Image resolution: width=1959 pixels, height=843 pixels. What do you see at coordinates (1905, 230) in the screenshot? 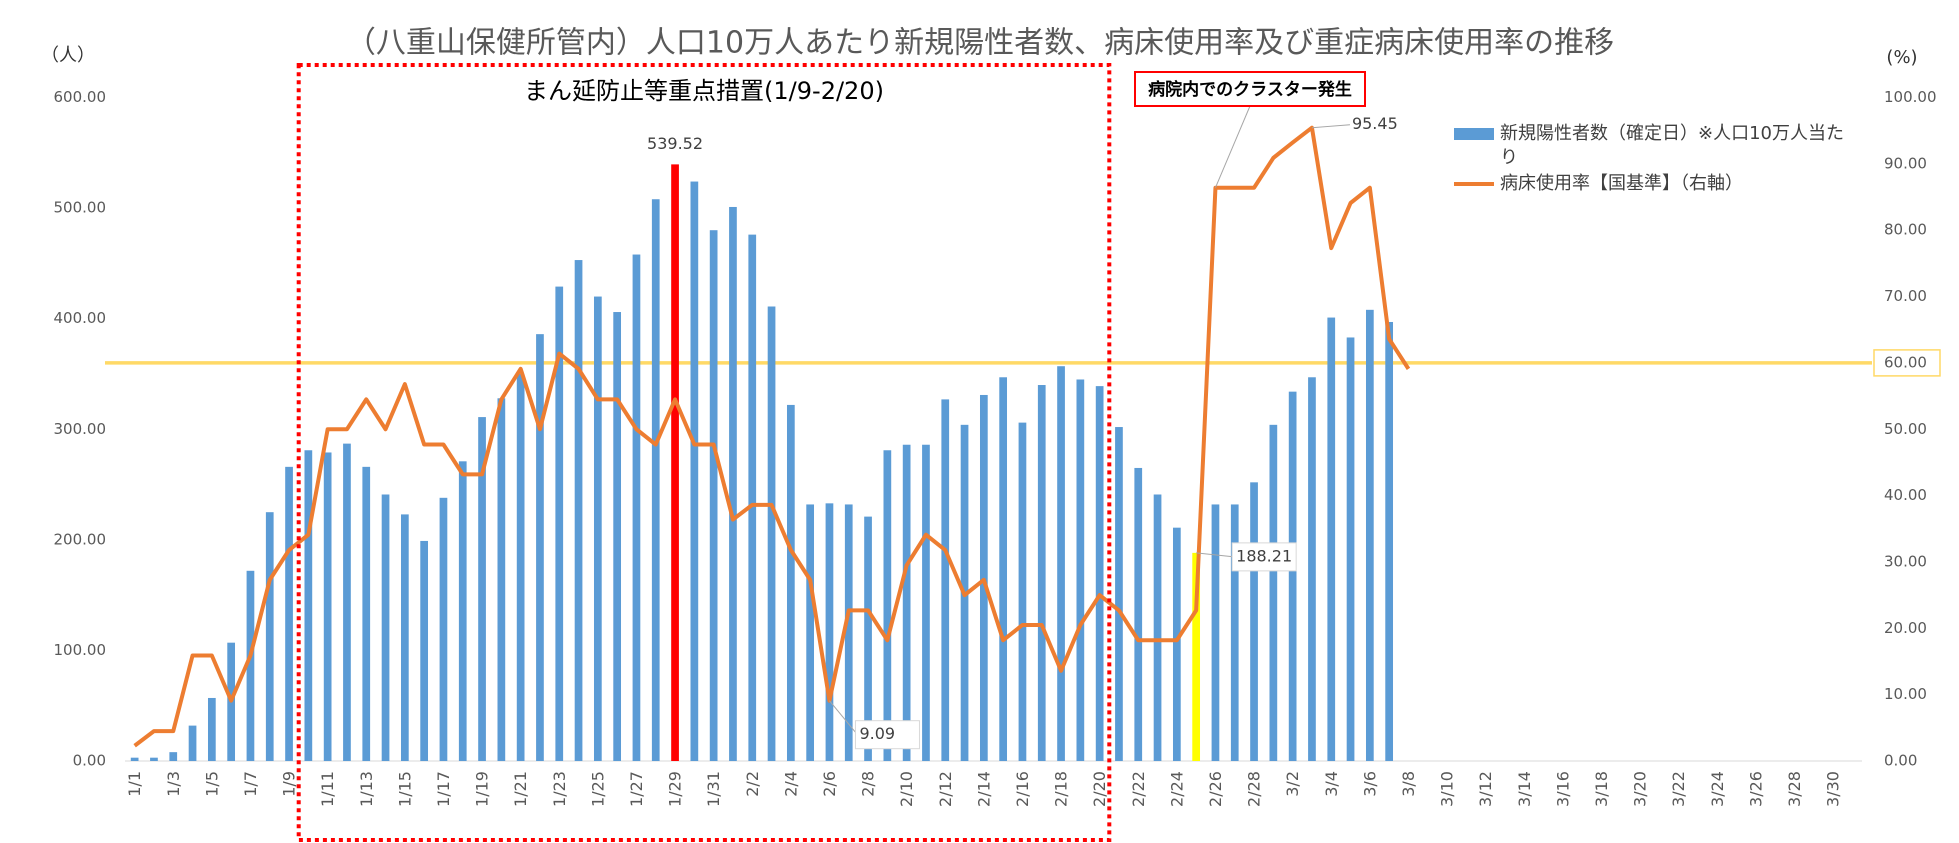
I see `y2-tick-label: 80.00` at bounding box center [1905, 230].